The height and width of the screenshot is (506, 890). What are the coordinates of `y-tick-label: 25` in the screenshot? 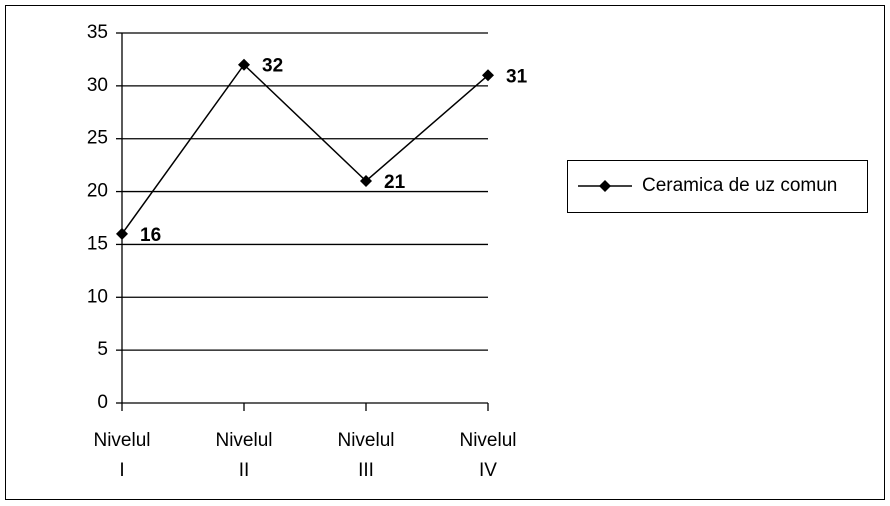 It's located at (97, 138).